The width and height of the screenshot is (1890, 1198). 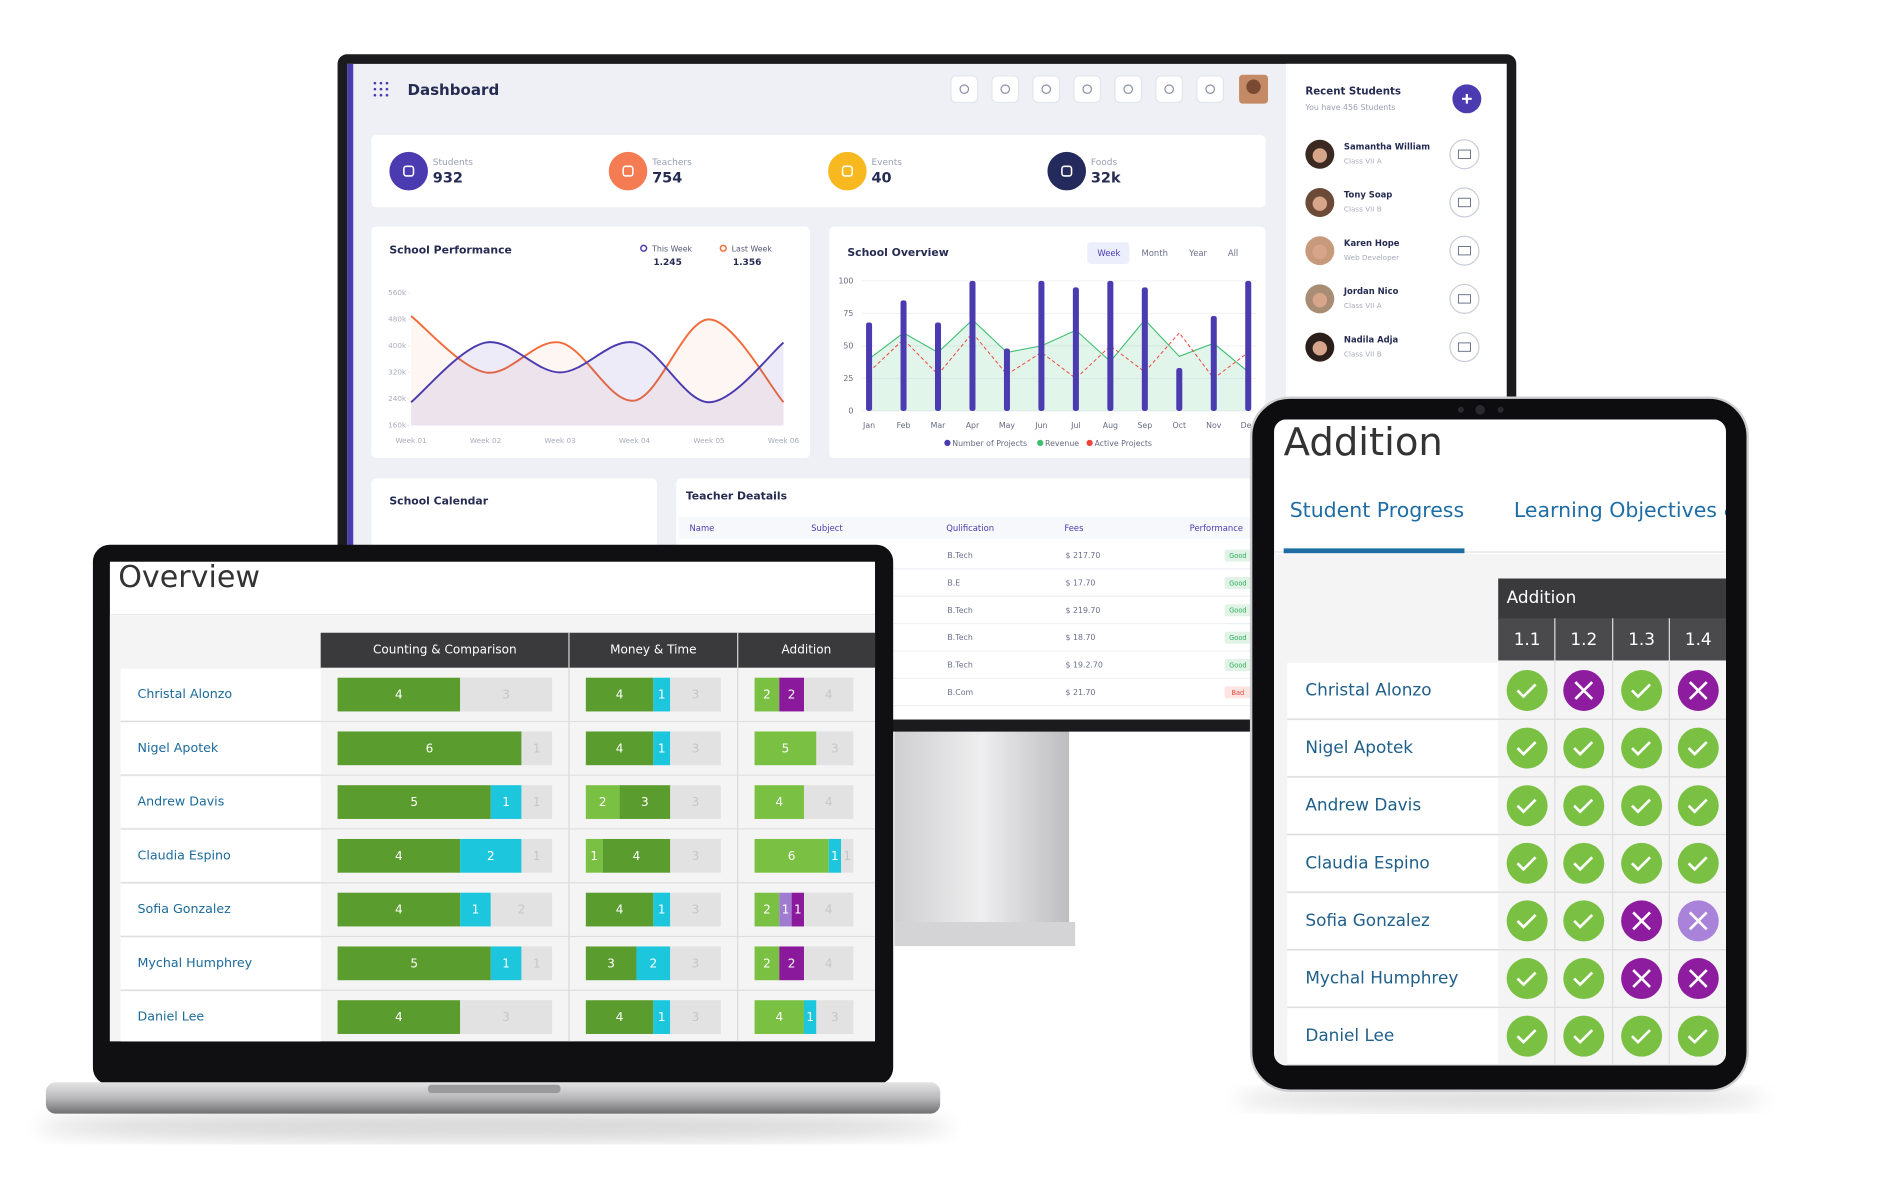 I want to click on y-tick-label: 50, so click(x=848, y=345).